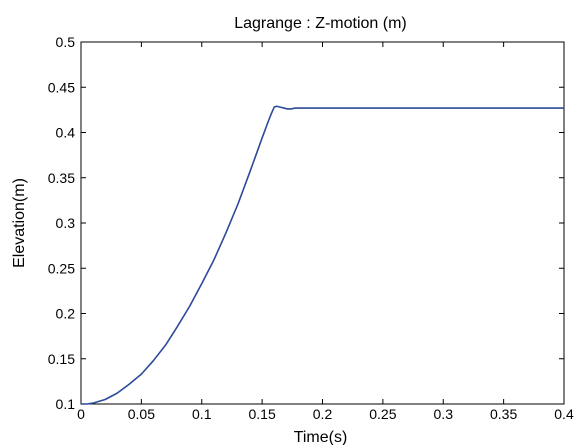 This screenshot has width=577, height=445. What do you see at coordinates (202, 414) in the screenshot?
I see `x-tick-label: 0.1` at bounding box center [202, 414].